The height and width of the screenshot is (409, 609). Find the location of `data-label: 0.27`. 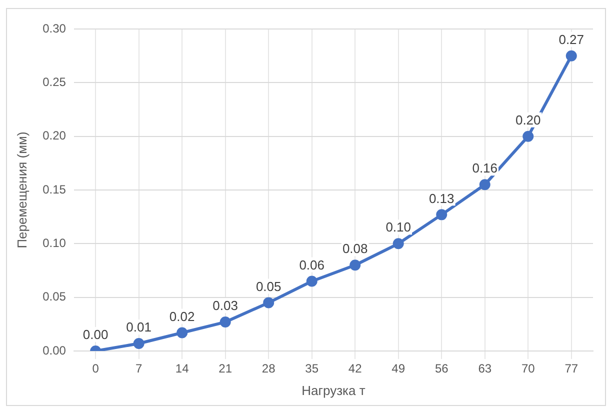

data-label: 0.27 is located at coordinates (571, 39).